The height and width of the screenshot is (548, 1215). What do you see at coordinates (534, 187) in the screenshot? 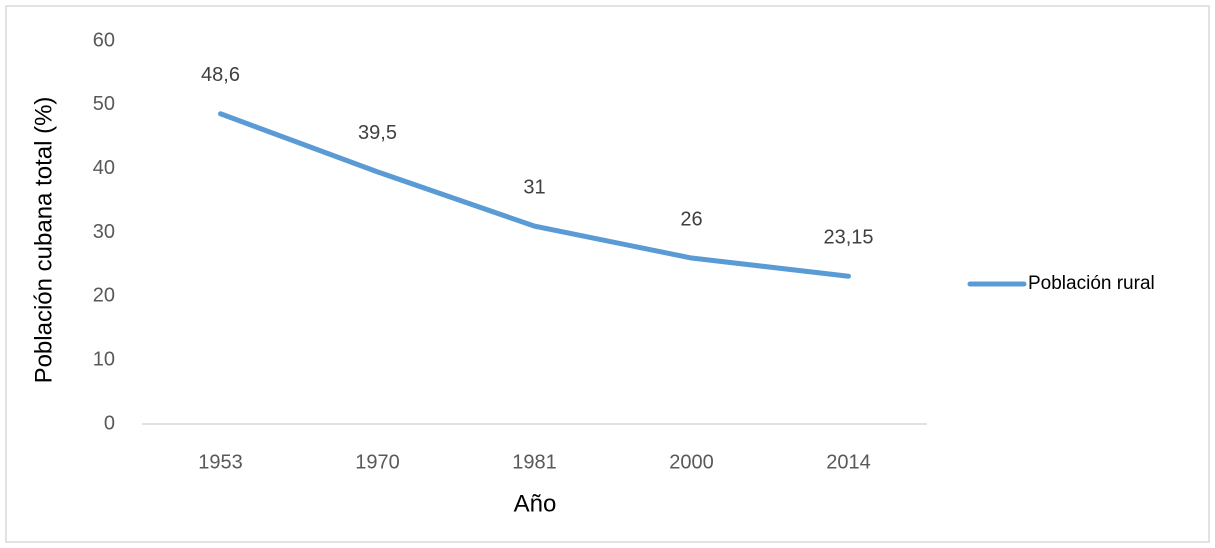
I see `data-label: 31` at bounding box center [534, 187].